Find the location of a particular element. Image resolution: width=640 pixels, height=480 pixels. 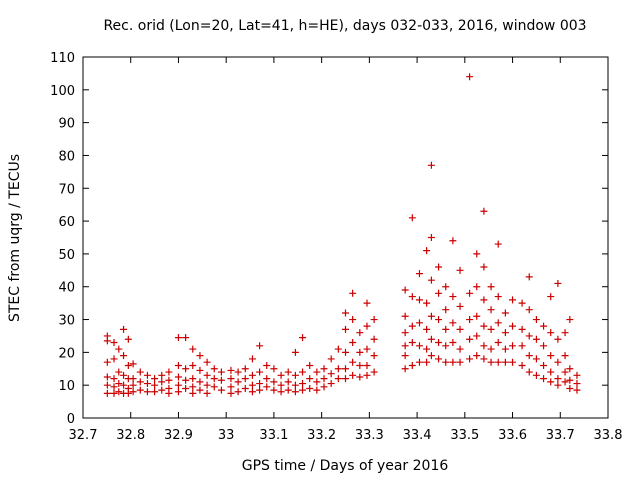

x-tick-label: 33.4 is located at coordinates (417, 435).